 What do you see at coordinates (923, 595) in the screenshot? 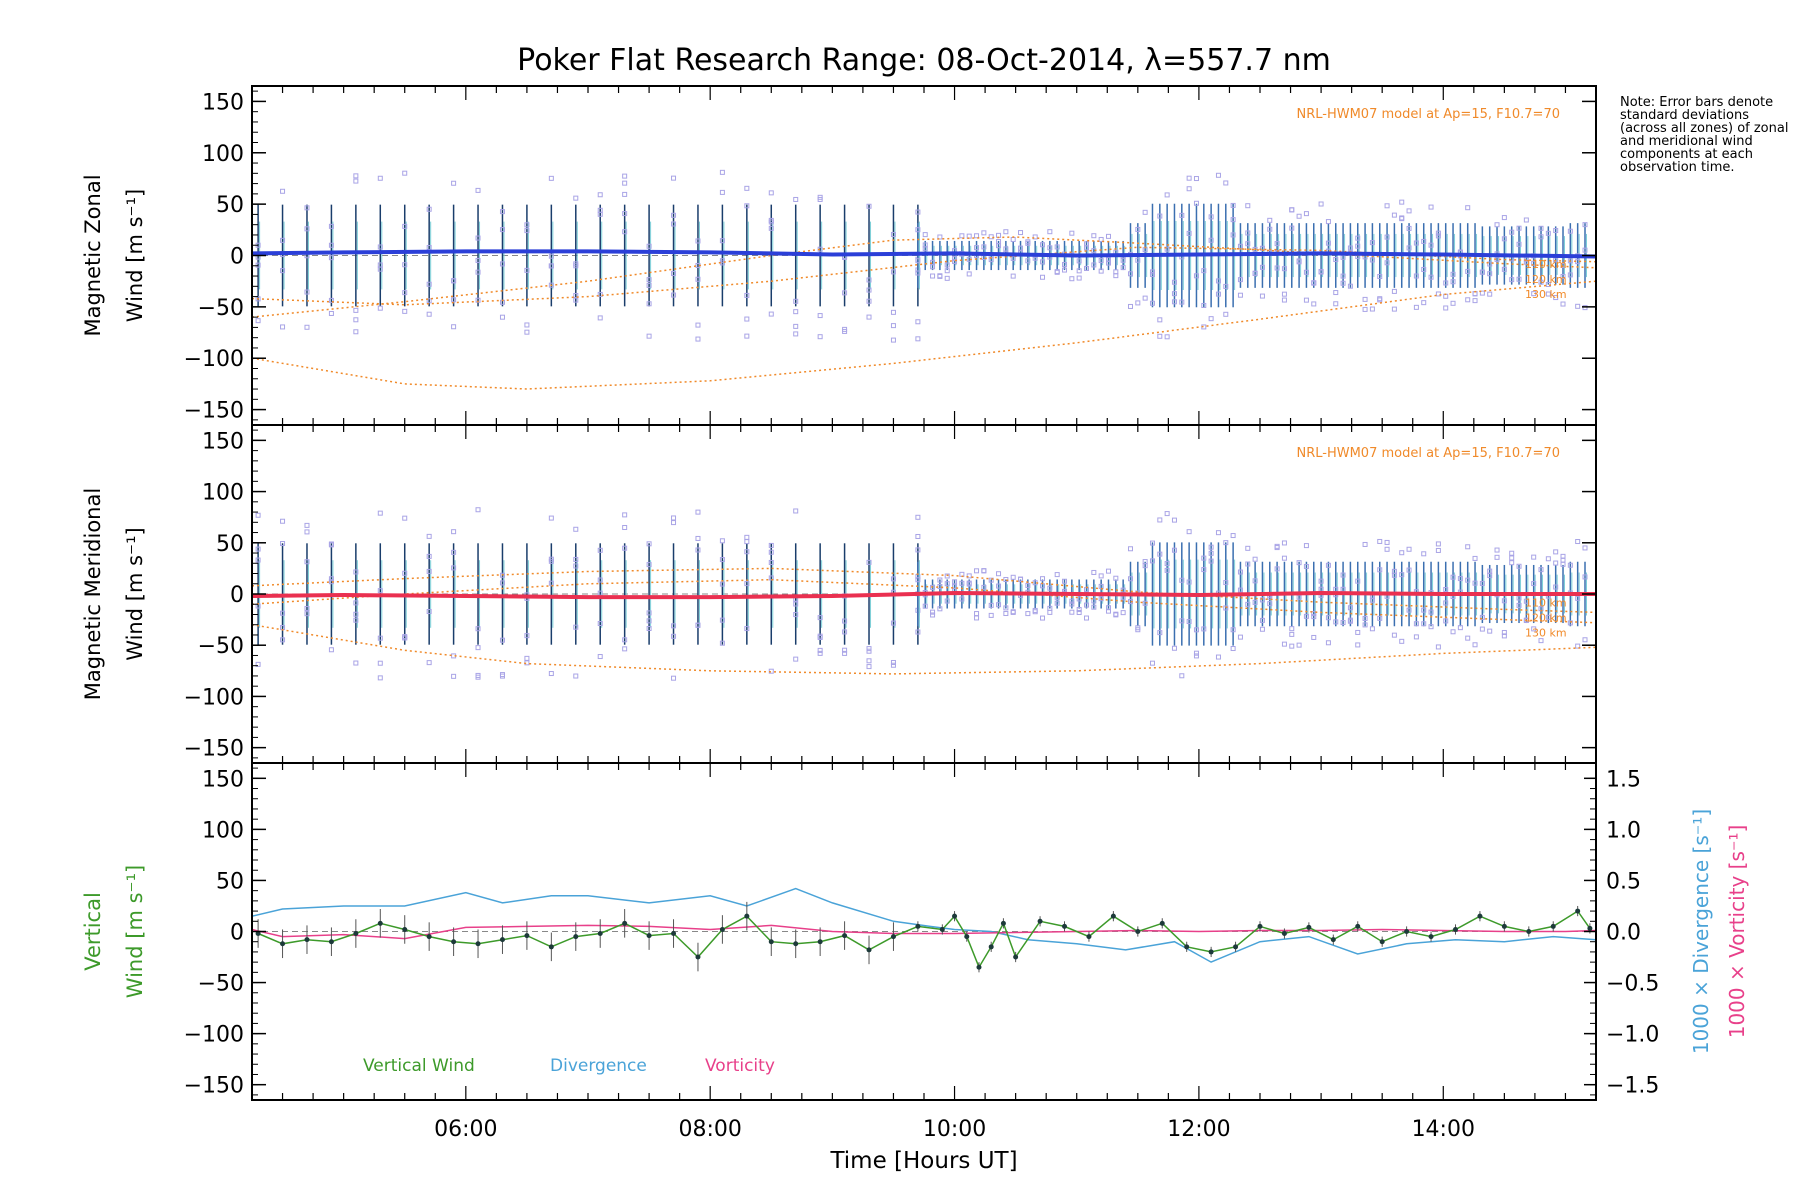
I see `series-line` at bounding box center [923, 595].